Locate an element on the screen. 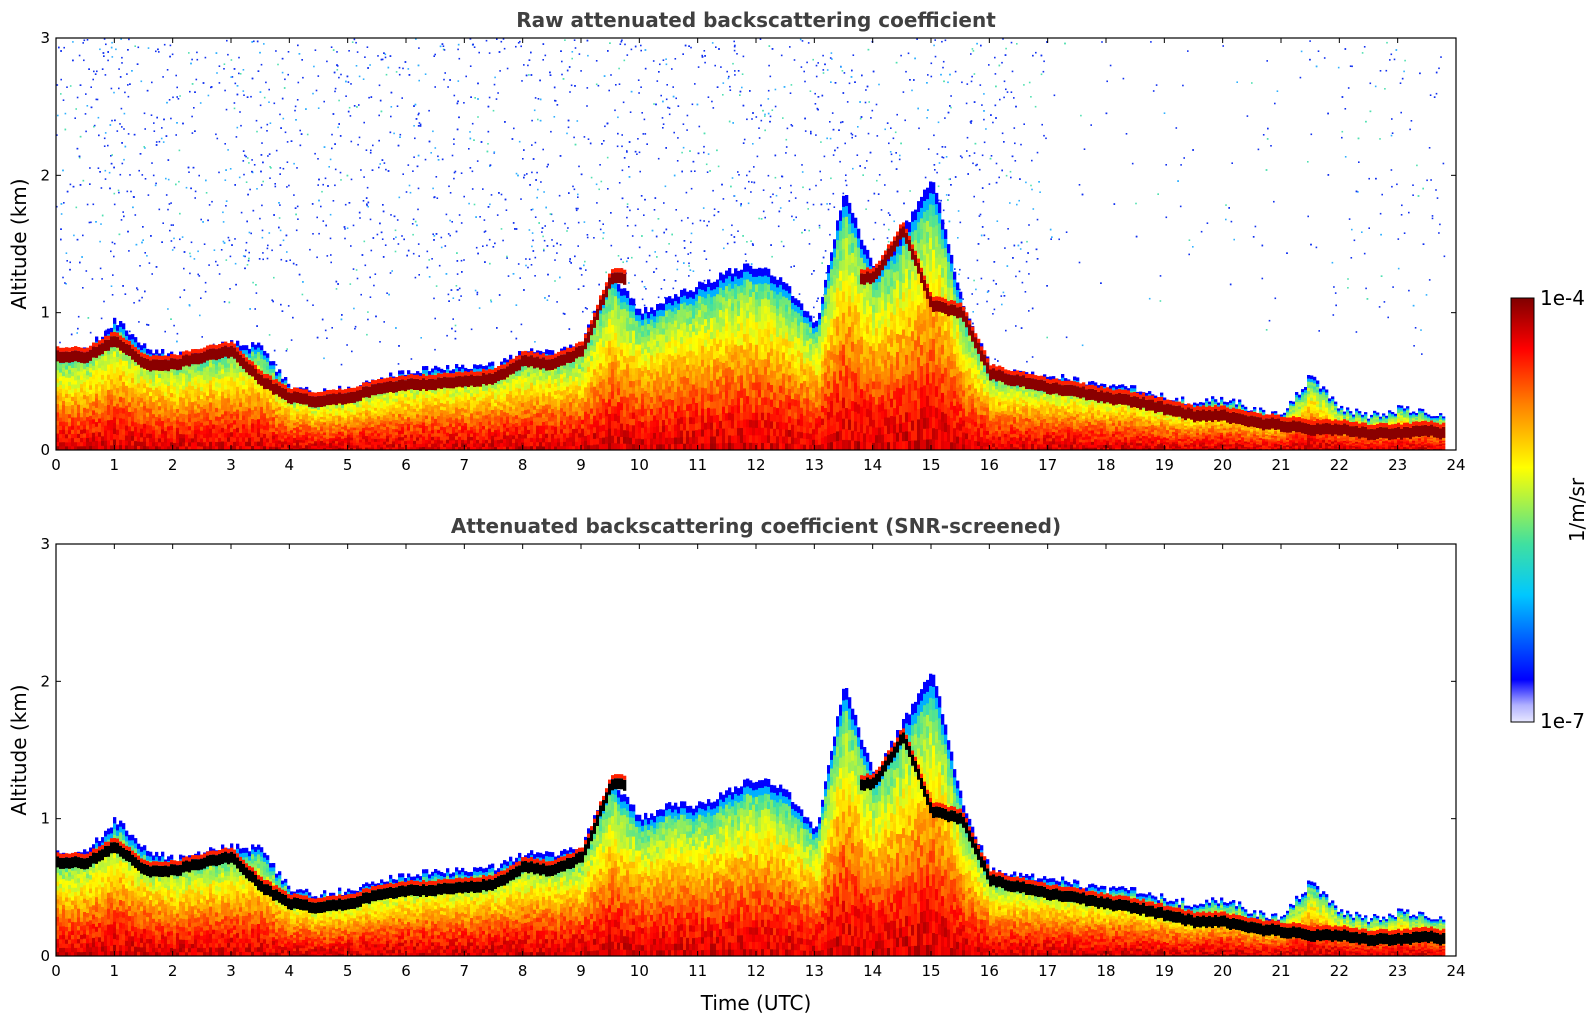  colorbar: 1e-4 1e-7 1/m/sr is located at coordinates (1549, 509).